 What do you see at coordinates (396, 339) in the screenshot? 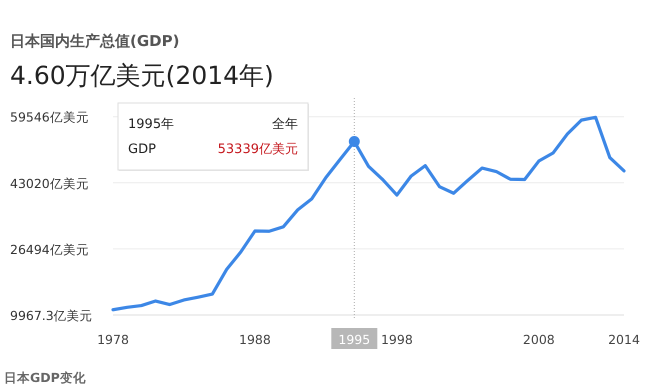
I see `x-tick-label: 1998` at bounding box center [396, 339].